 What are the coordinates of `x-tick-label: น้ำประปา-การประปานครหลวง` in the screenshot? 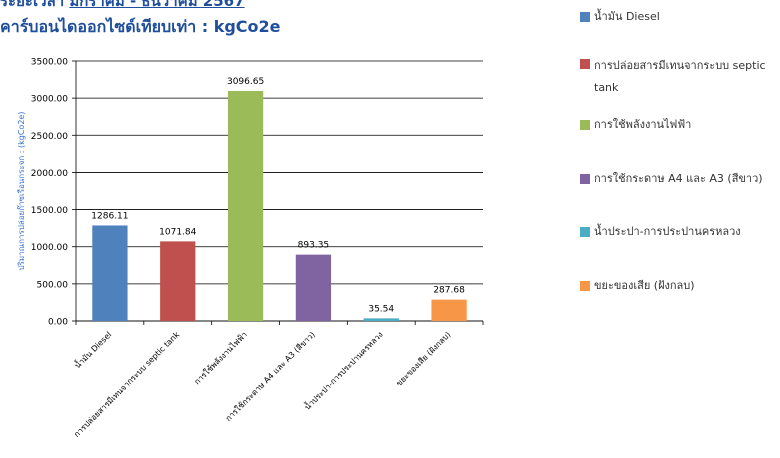 It's located at (342, 370).